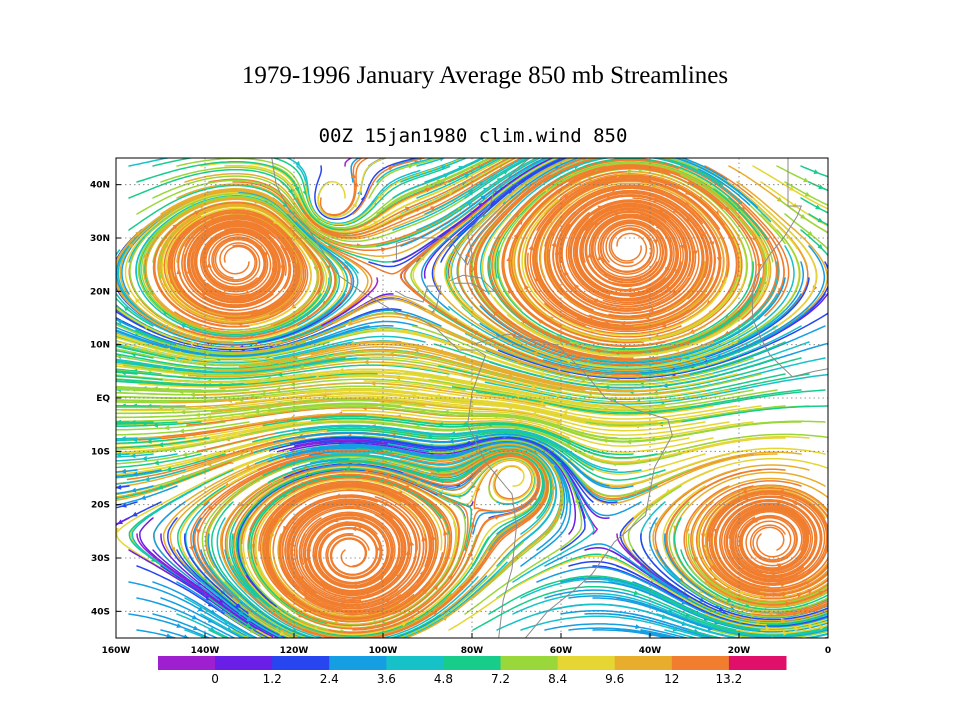 Image resolution: width=960 pixels, height=720 pixels. I want to click on colorbar-labels: 0 1.2 2.4 3.6 4.8 7.2 8.4 9.6 12 13.2, so click(476, 679).